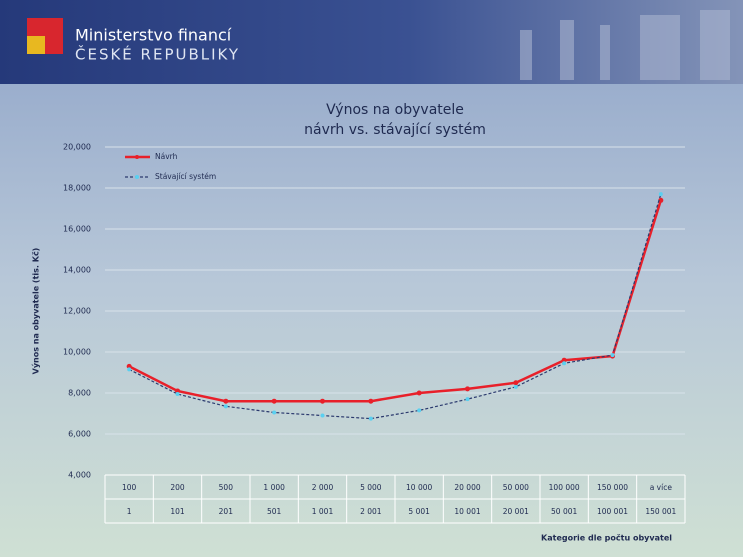 This screenshot has width=743, height=557. Describe the element at coordinates (661, 487) in the screenshot. I see `x-tick-label: a více` at that location.